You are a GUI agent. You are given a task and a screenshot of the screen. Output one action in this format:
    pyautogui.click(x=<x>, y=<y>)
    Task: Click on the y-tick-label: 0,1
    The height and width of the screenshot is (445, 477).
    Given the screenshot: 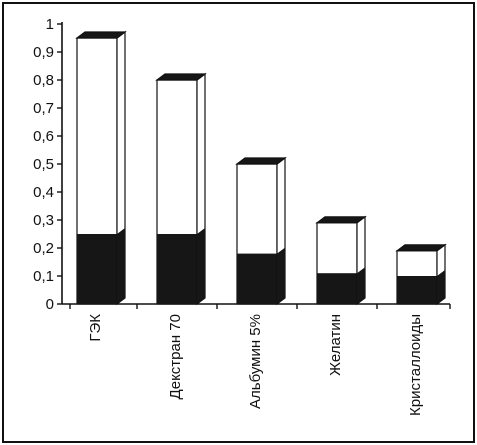 What is the action you would take?
    pyautogui.click(x=43, y=276)
    